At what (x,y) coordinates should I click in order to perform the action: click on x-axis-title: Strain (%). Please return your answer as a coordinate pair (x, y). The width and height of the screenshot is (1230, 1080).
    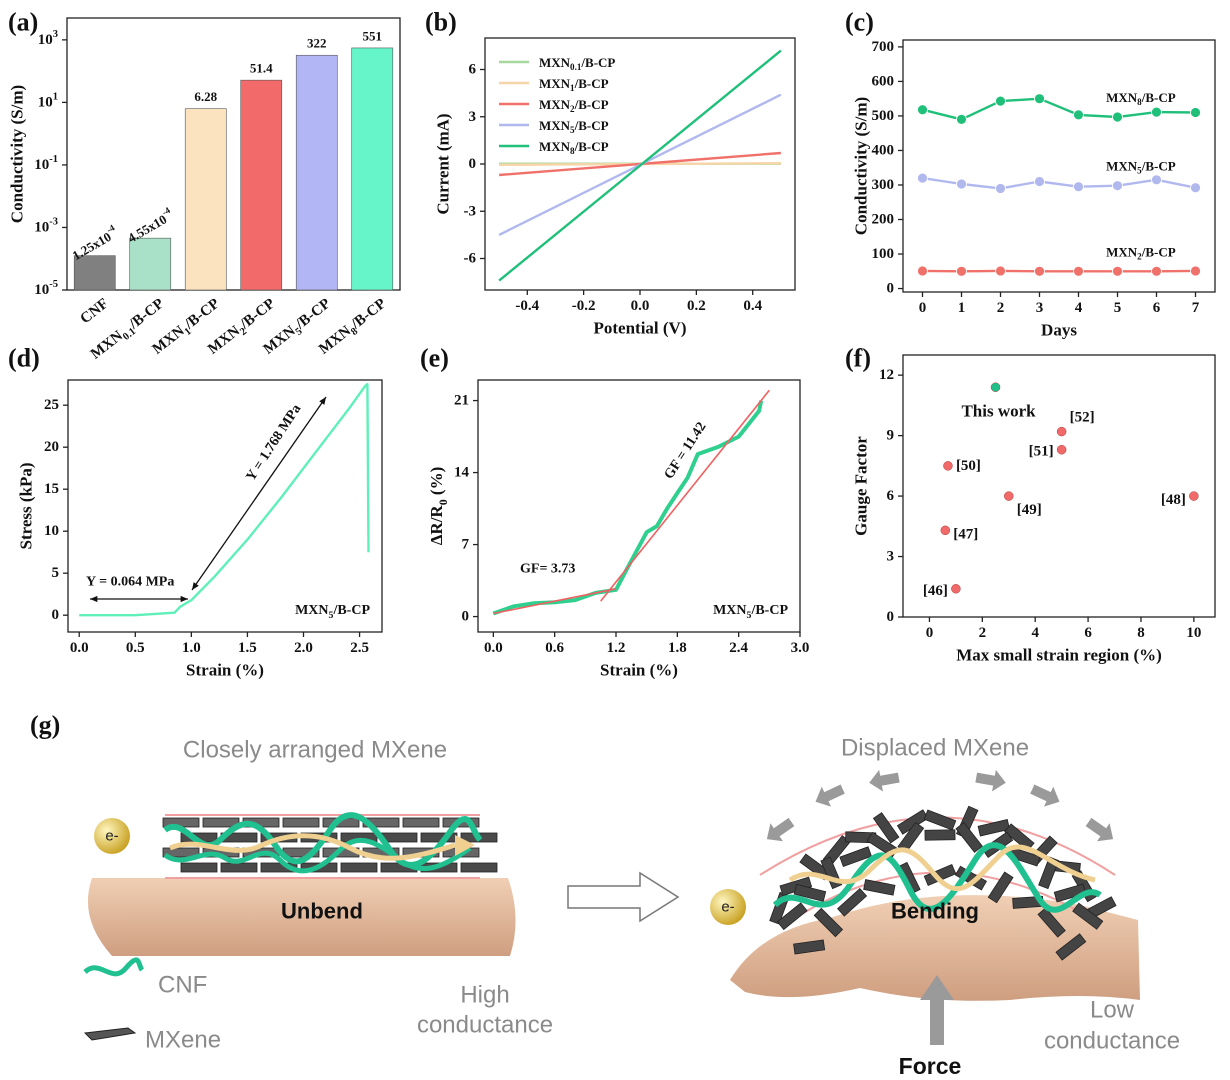
    Looking at the image, I should click on (225, 670).